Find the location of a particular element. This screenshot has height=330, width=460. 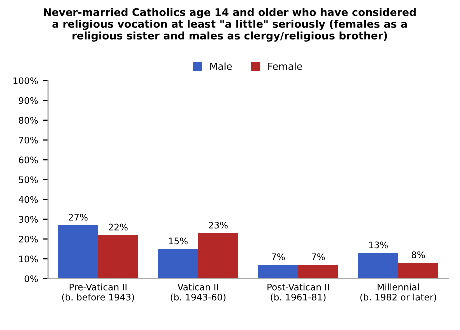

y-tick-label: 30% is located at coordinates (28, 220).